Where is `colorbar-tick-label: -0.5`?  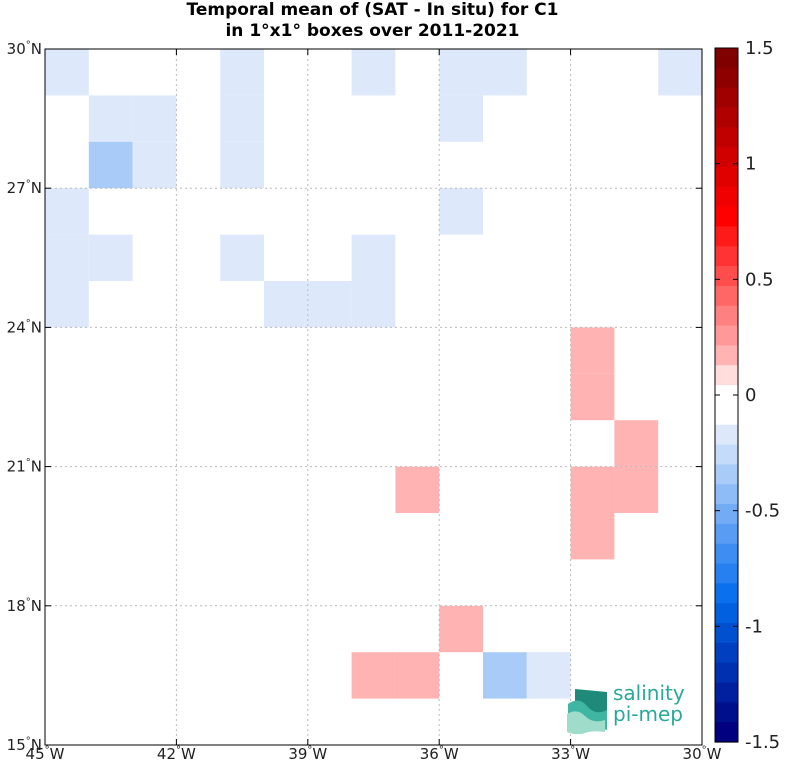
colorbar-tick-label: -0.5 is located at coordinates (762, 511).